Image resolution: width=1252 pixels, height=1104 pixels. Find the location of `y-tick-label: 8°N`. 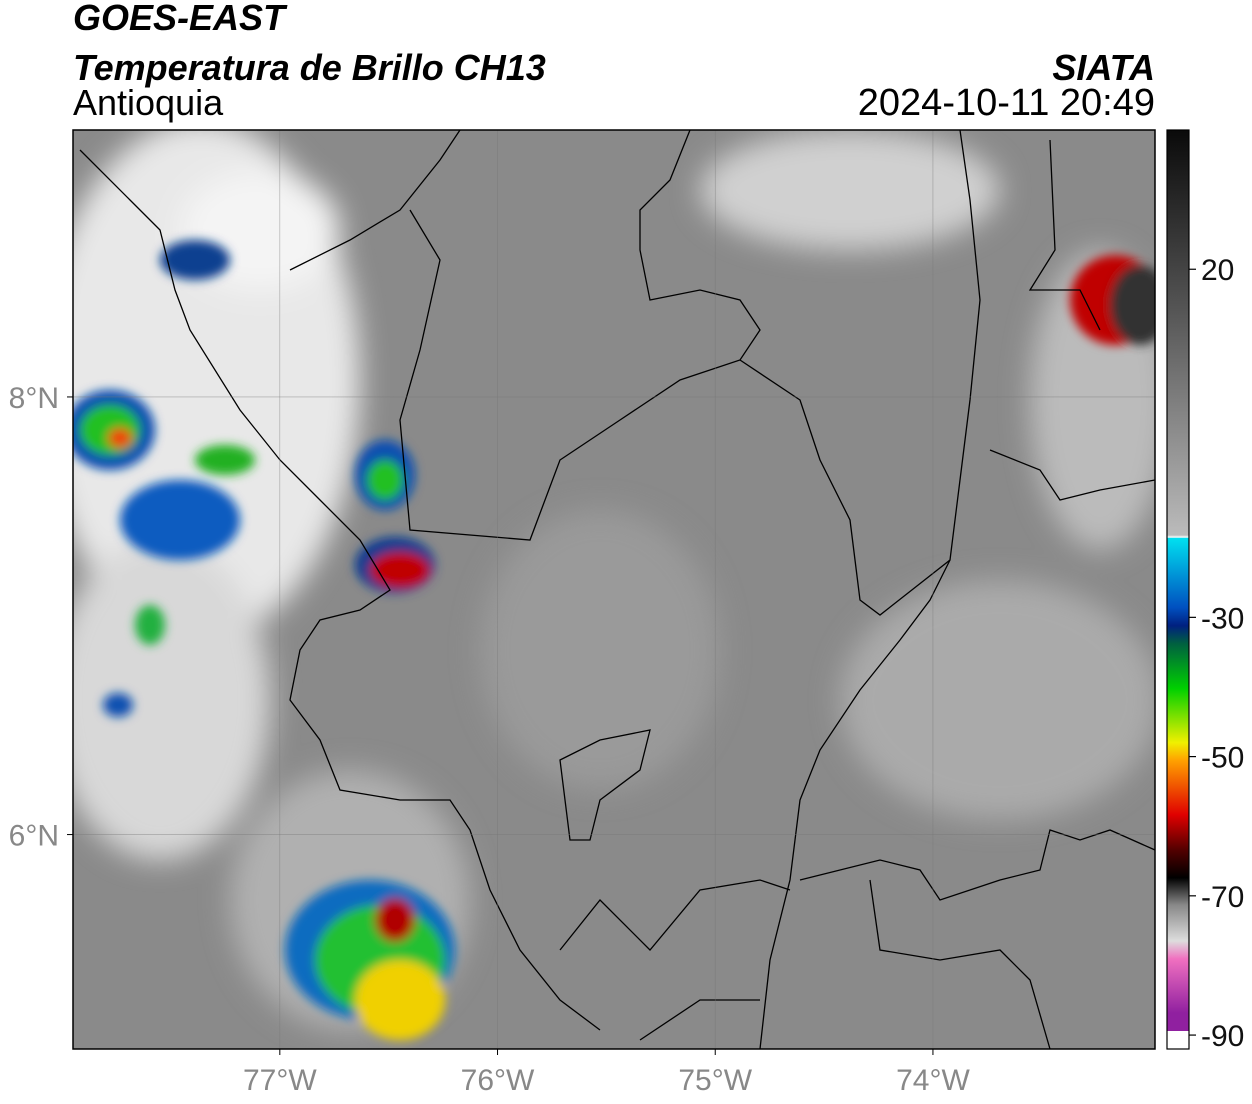

y-tick-label: 8°N is located at coordinates (34, 398).